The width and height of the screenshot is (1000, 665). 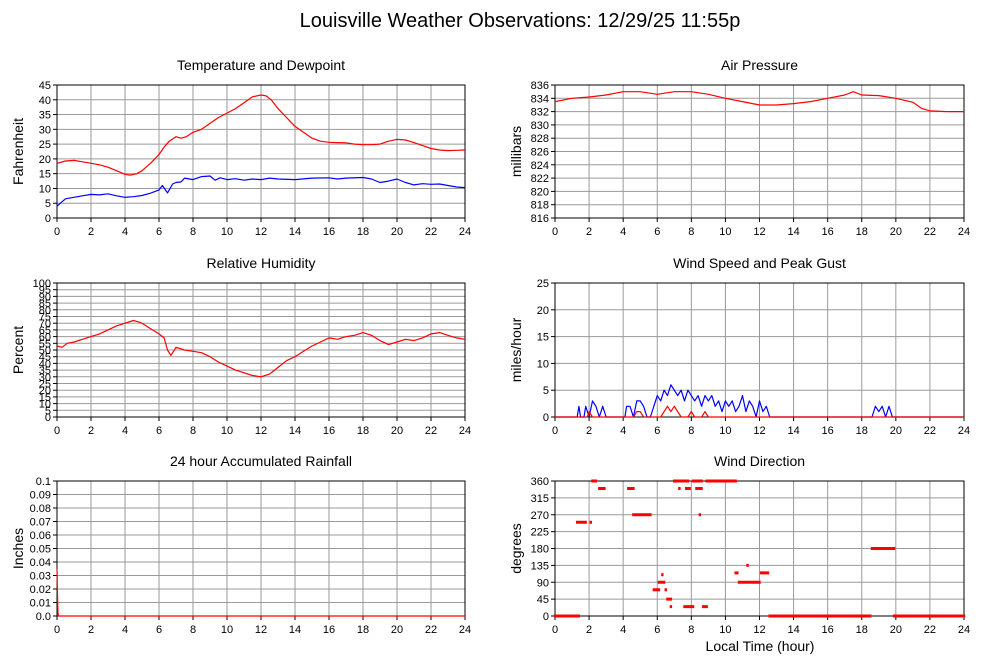 What do you see at coordinates (896, 431) in the screenshot?
I see `wind-x-tick-label: 20` at bounding box center [896, 431].